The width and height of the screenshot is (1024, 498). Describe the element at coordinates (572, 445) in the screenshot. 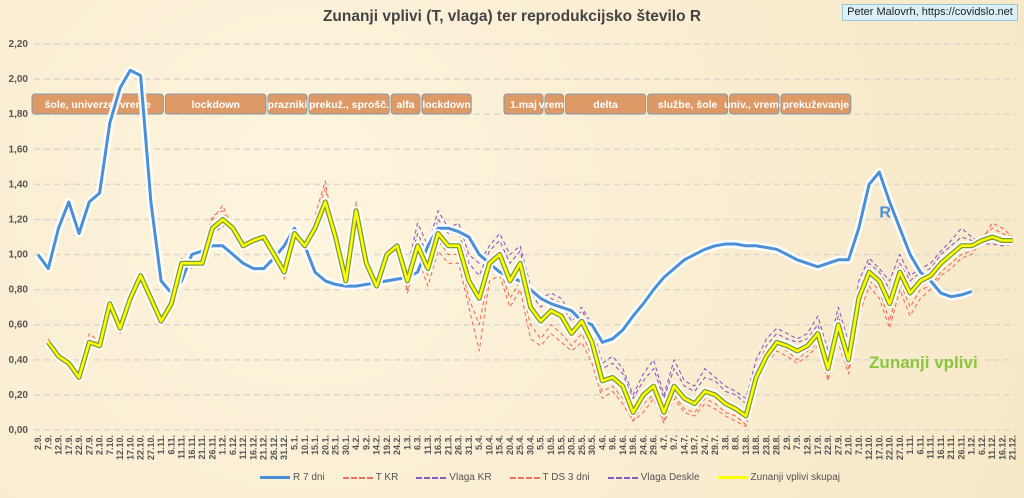

I see `x-tick-label: 20.5.` at that location.